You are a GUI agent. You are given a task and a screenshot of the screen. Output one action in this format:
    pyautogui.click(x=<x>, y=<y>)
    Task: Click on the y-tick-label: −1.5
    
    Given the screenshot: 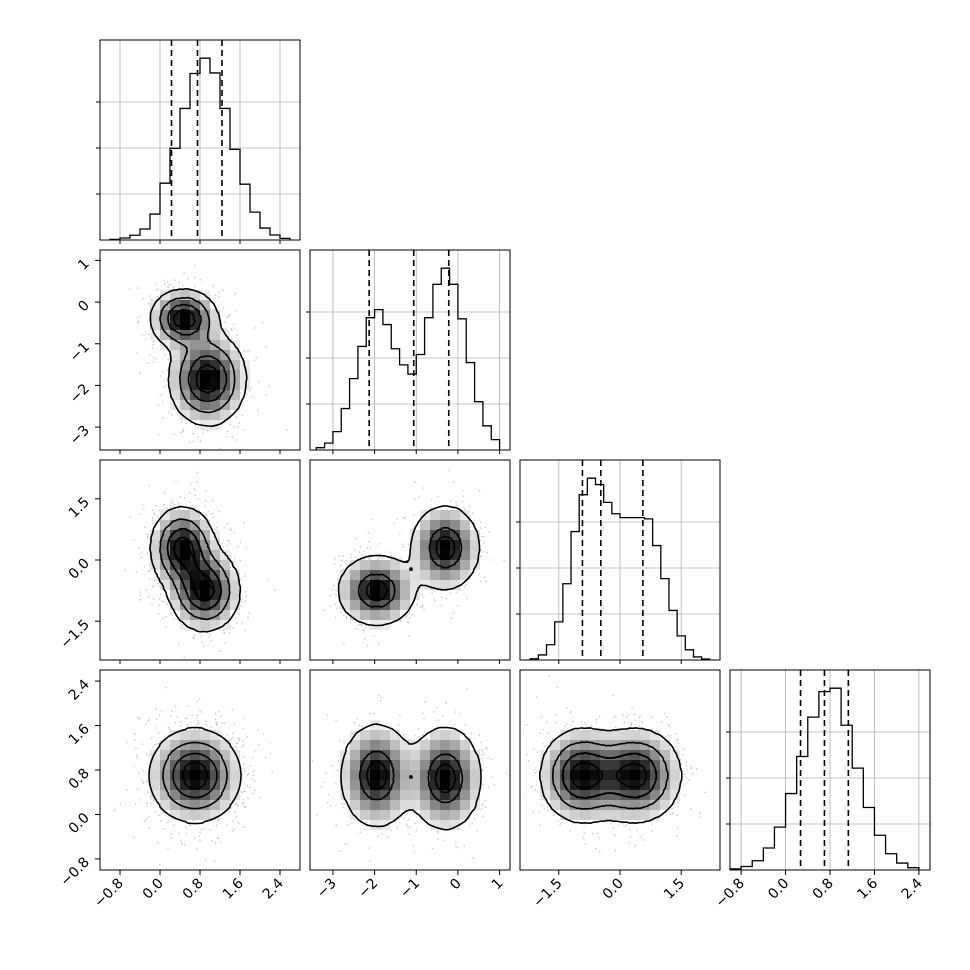 What is the action you would take?
    pyautogui.click(x=74, y=634)
    